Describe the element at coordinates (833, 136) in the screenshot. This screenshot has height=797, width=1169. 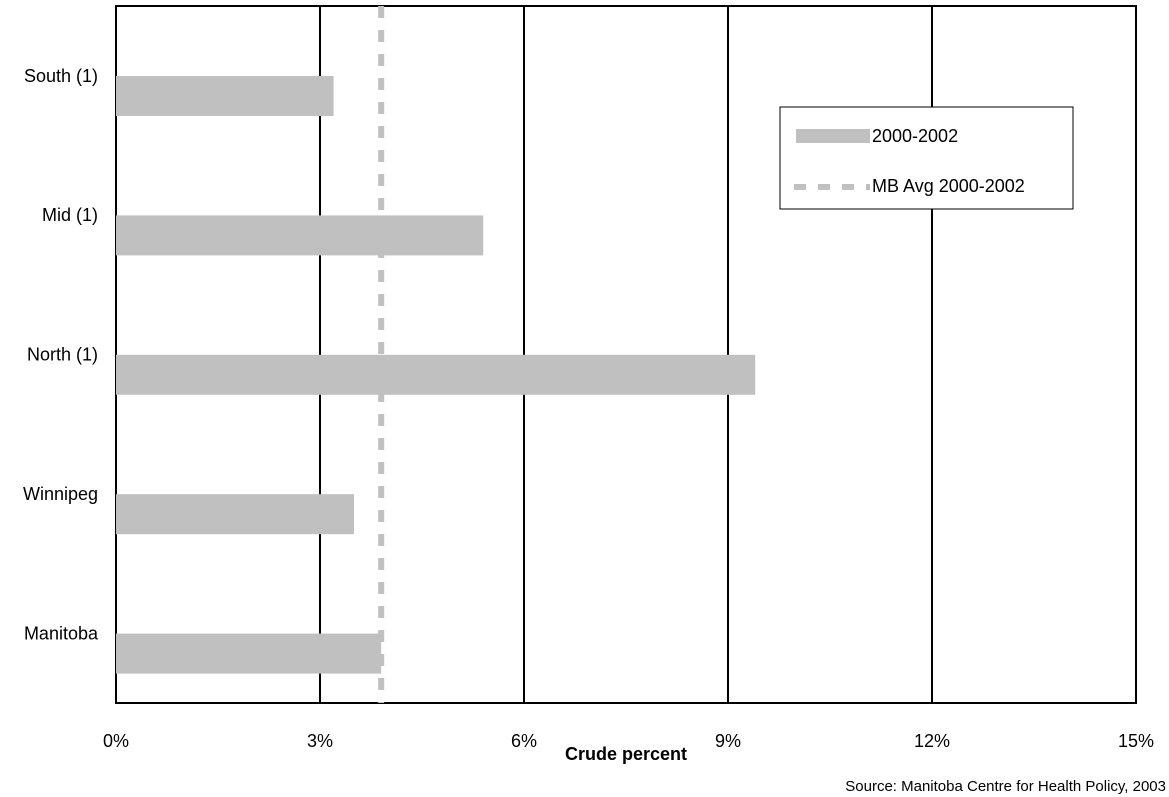
I see `legend-swatch` at that location.